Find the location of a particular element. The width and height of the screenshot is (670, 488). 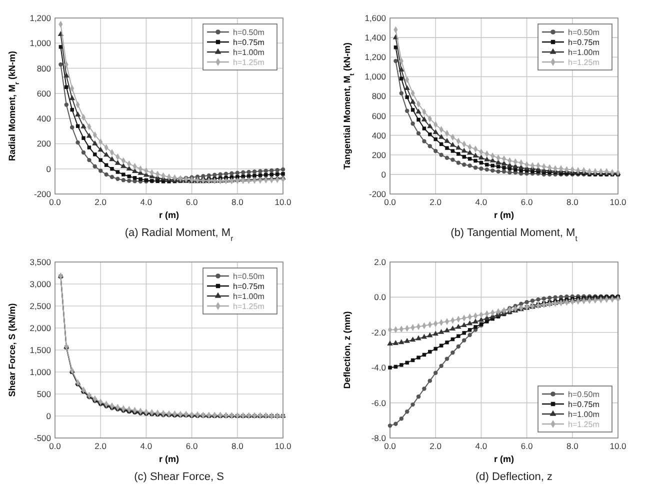

y-tick-label: 1,500 is located at coordinates (41, 350).